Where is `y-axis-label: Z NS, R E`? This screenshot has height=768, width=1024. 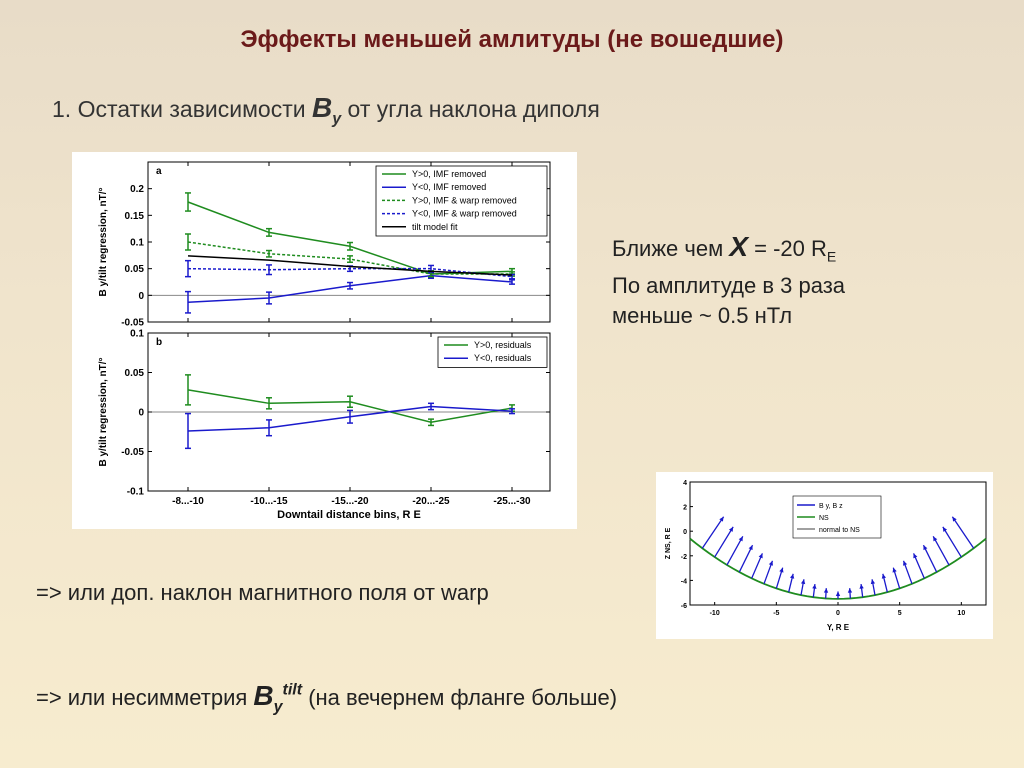 y-axis-label: Z NS, R E is located at coordinates (668, 543).